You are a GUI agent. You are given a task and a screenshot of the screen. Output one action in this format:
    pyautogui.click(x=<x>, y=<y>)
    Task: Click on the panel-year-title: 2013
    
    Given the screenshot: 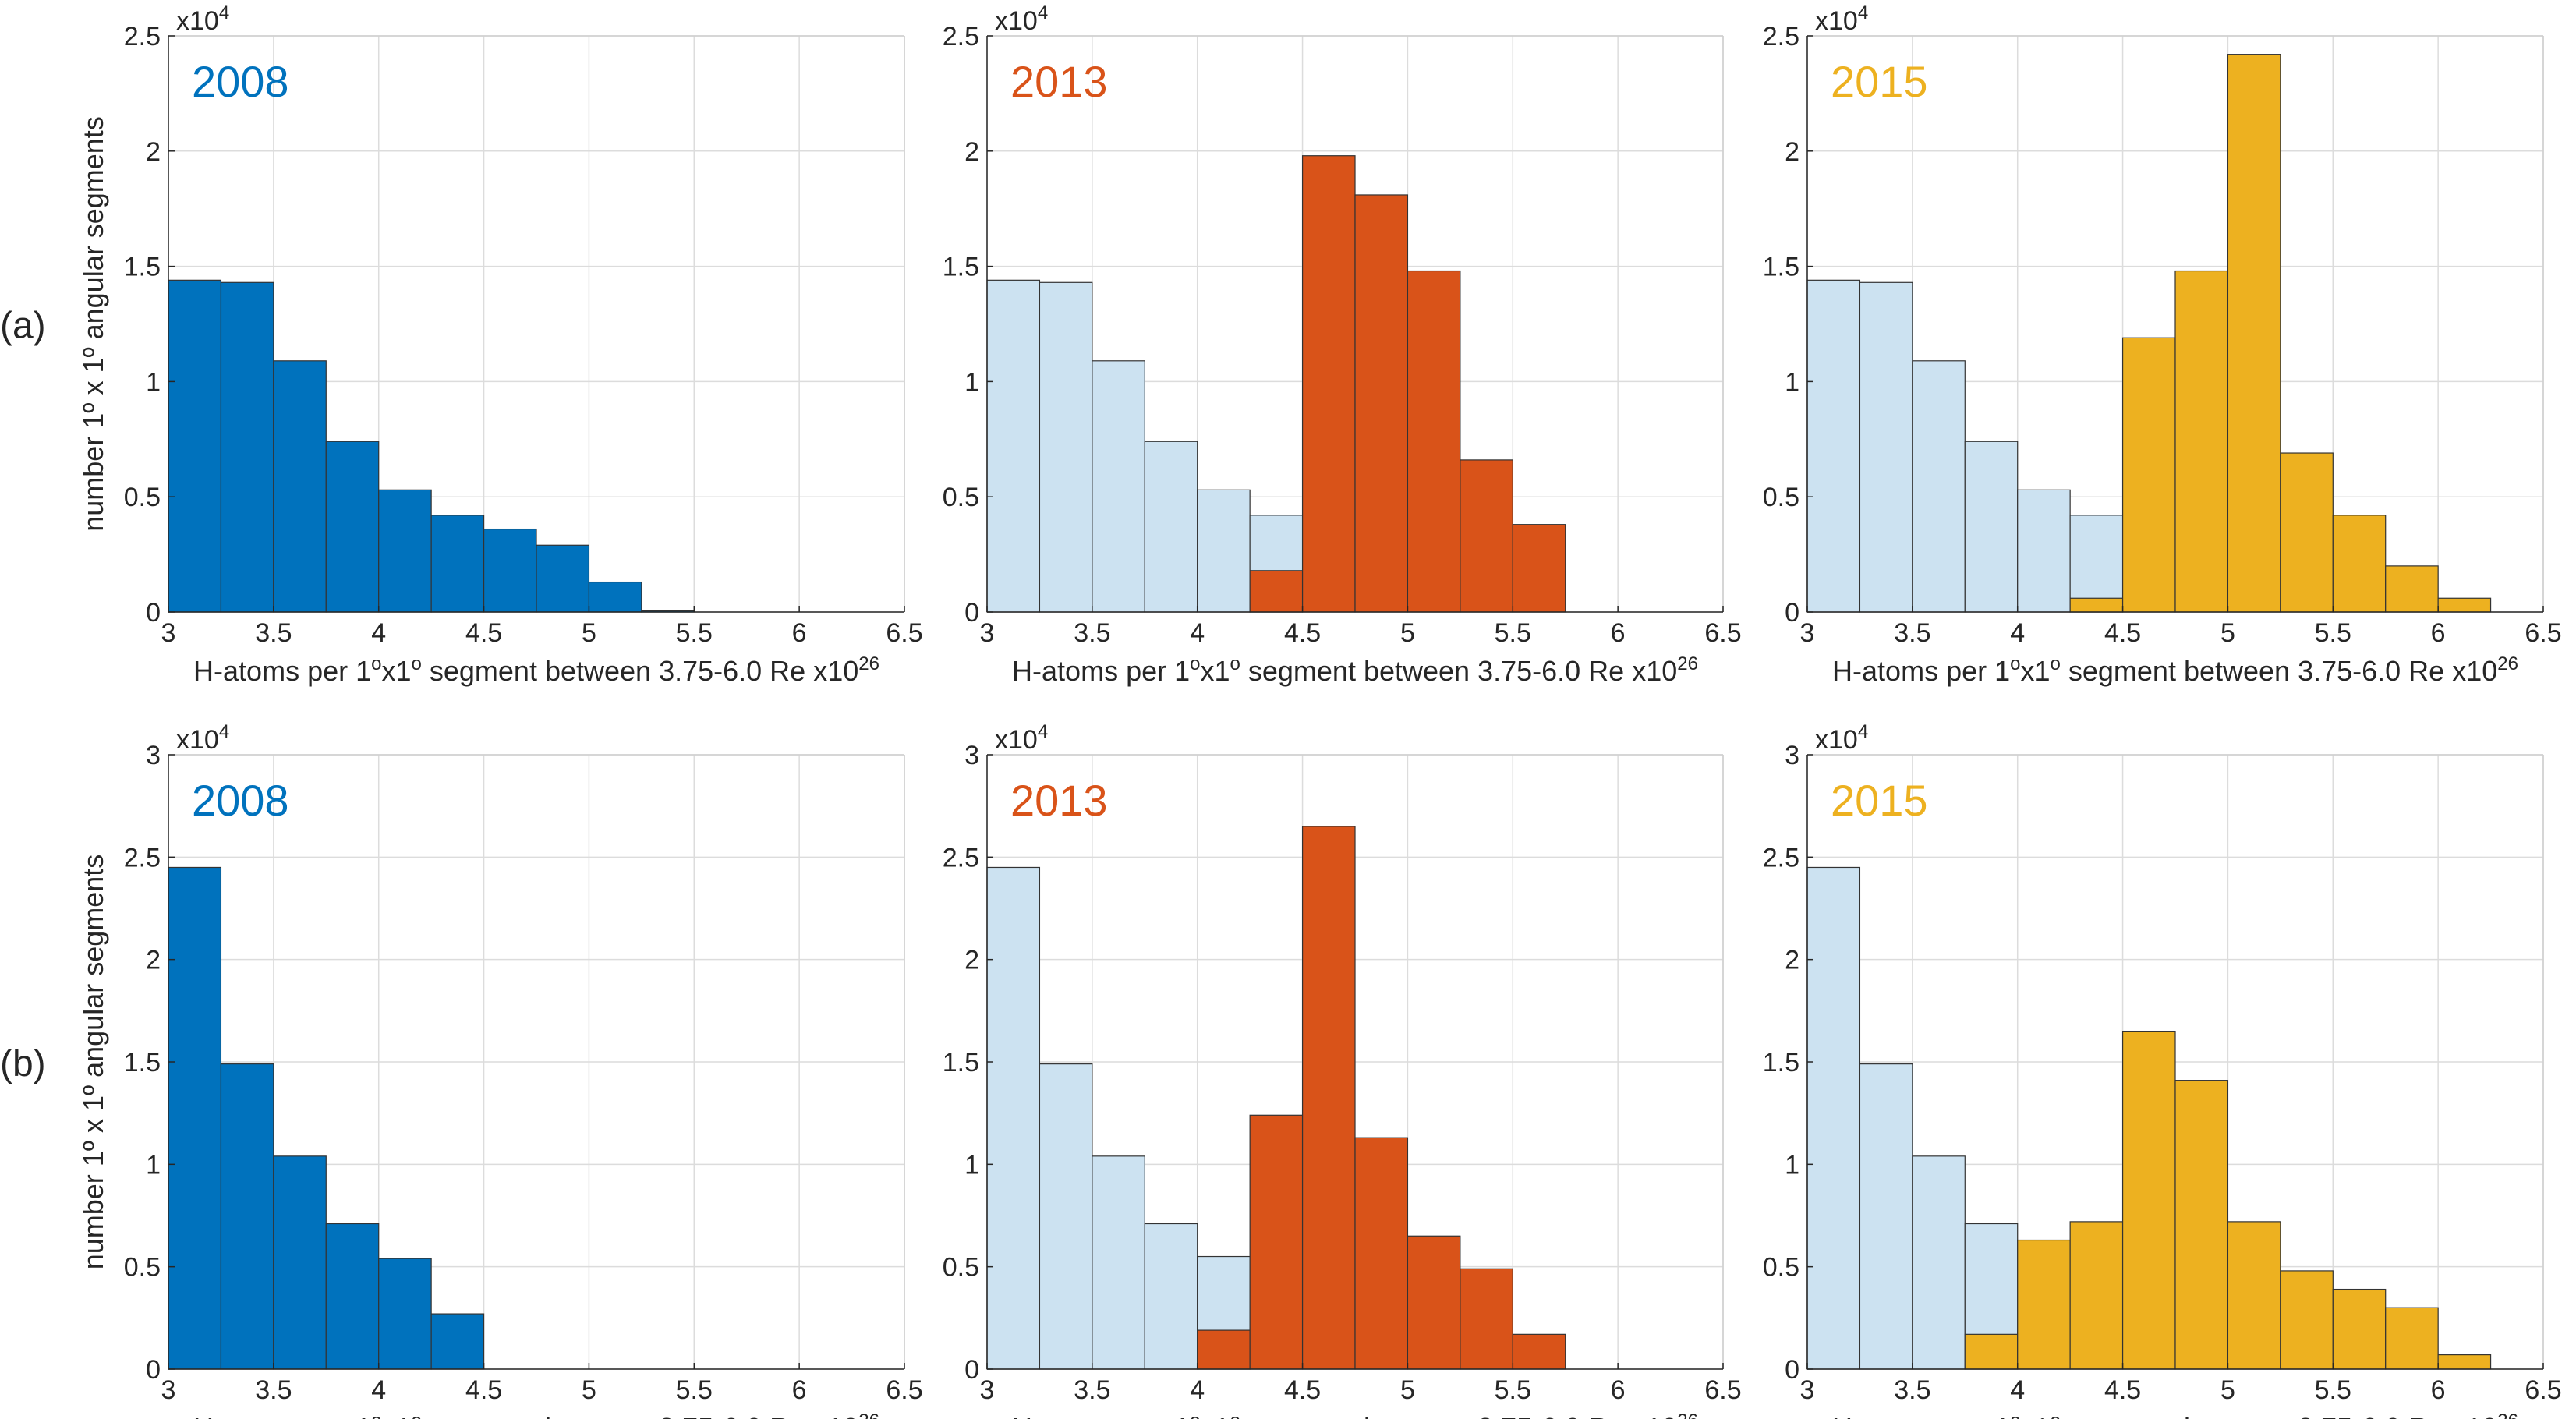 What is the action you would take?
    pyautogui.click(x=1059, y=81)
    